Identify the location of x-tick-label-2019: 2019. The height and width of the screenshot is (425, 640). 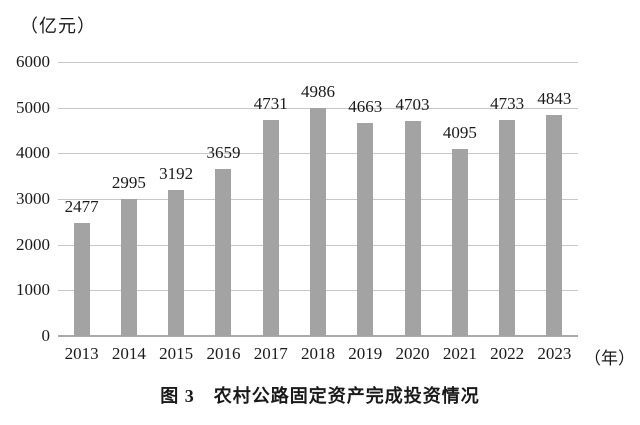
(365, 353).